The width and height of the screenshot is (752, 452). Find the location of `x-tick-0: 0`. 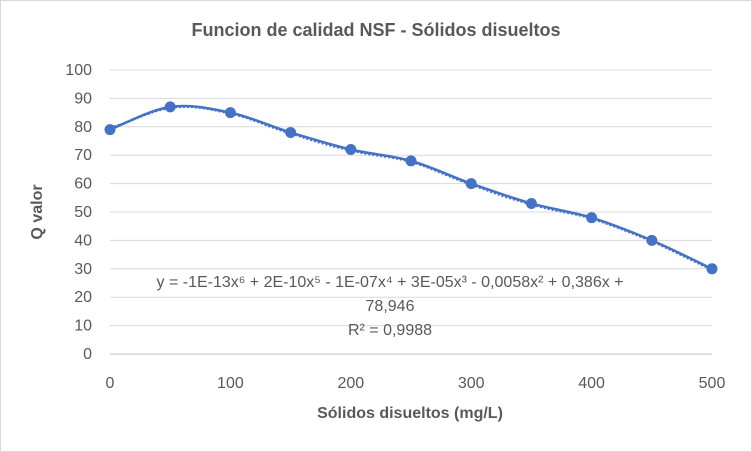

x-tick-0: 0 is located at coordinates (110, 383).